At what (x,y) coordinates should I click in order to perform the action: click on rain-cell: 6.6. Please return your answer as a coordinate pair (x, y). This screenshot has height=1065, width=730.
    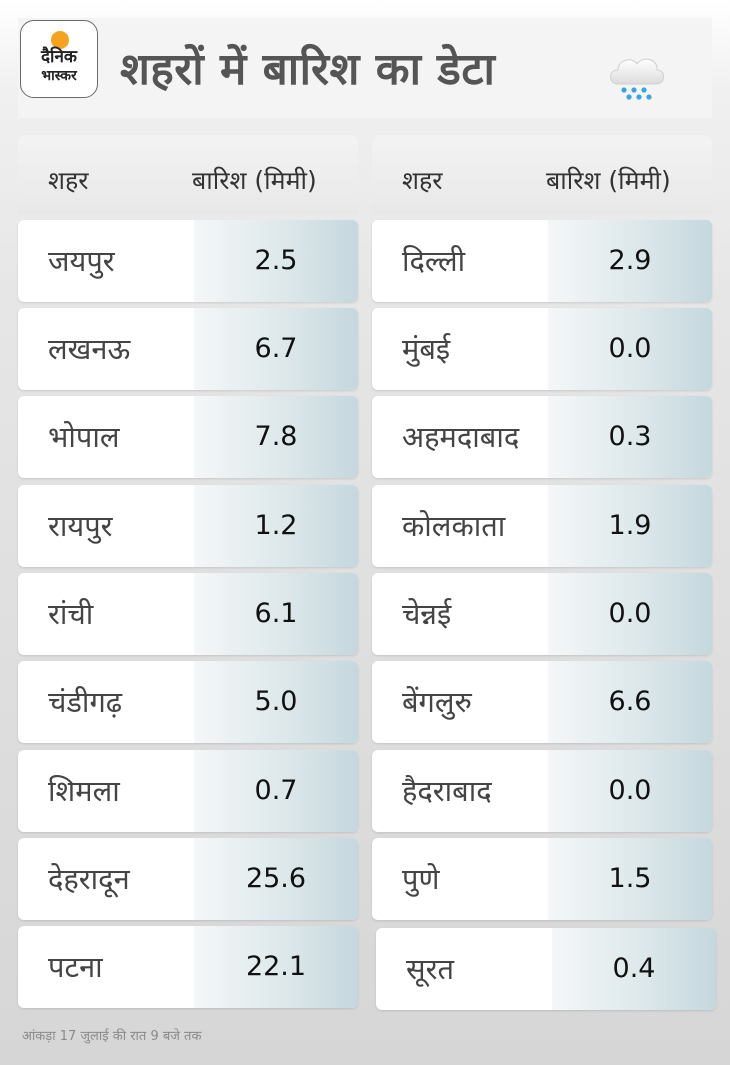
    Looking at the image, I should click on (630, 702).